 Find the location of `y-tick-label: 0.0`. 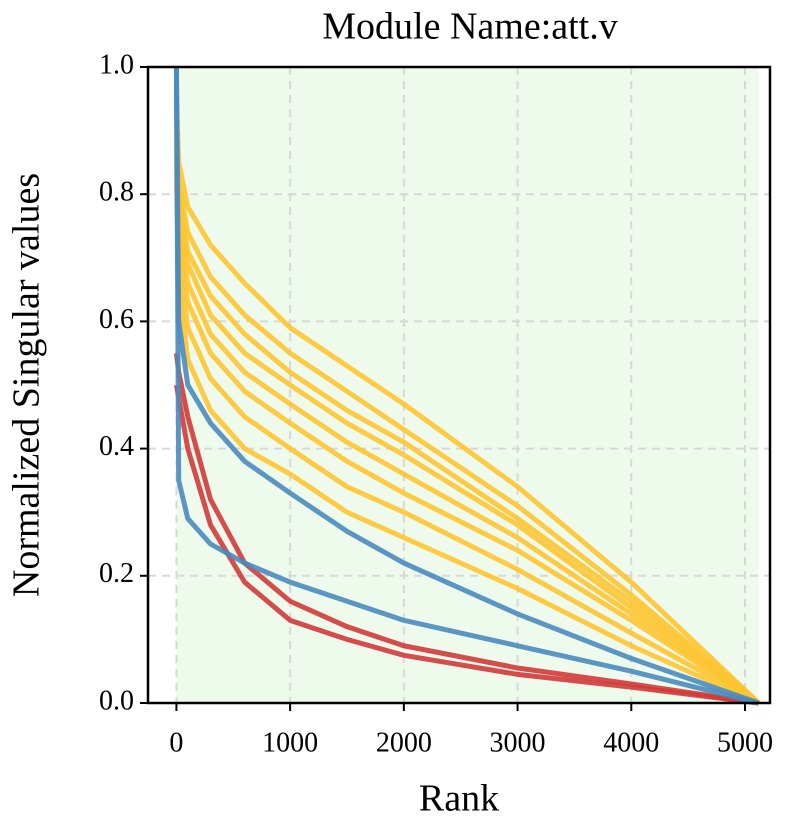

y-tick-label: 0.0 is located at coordinates (116, 700).